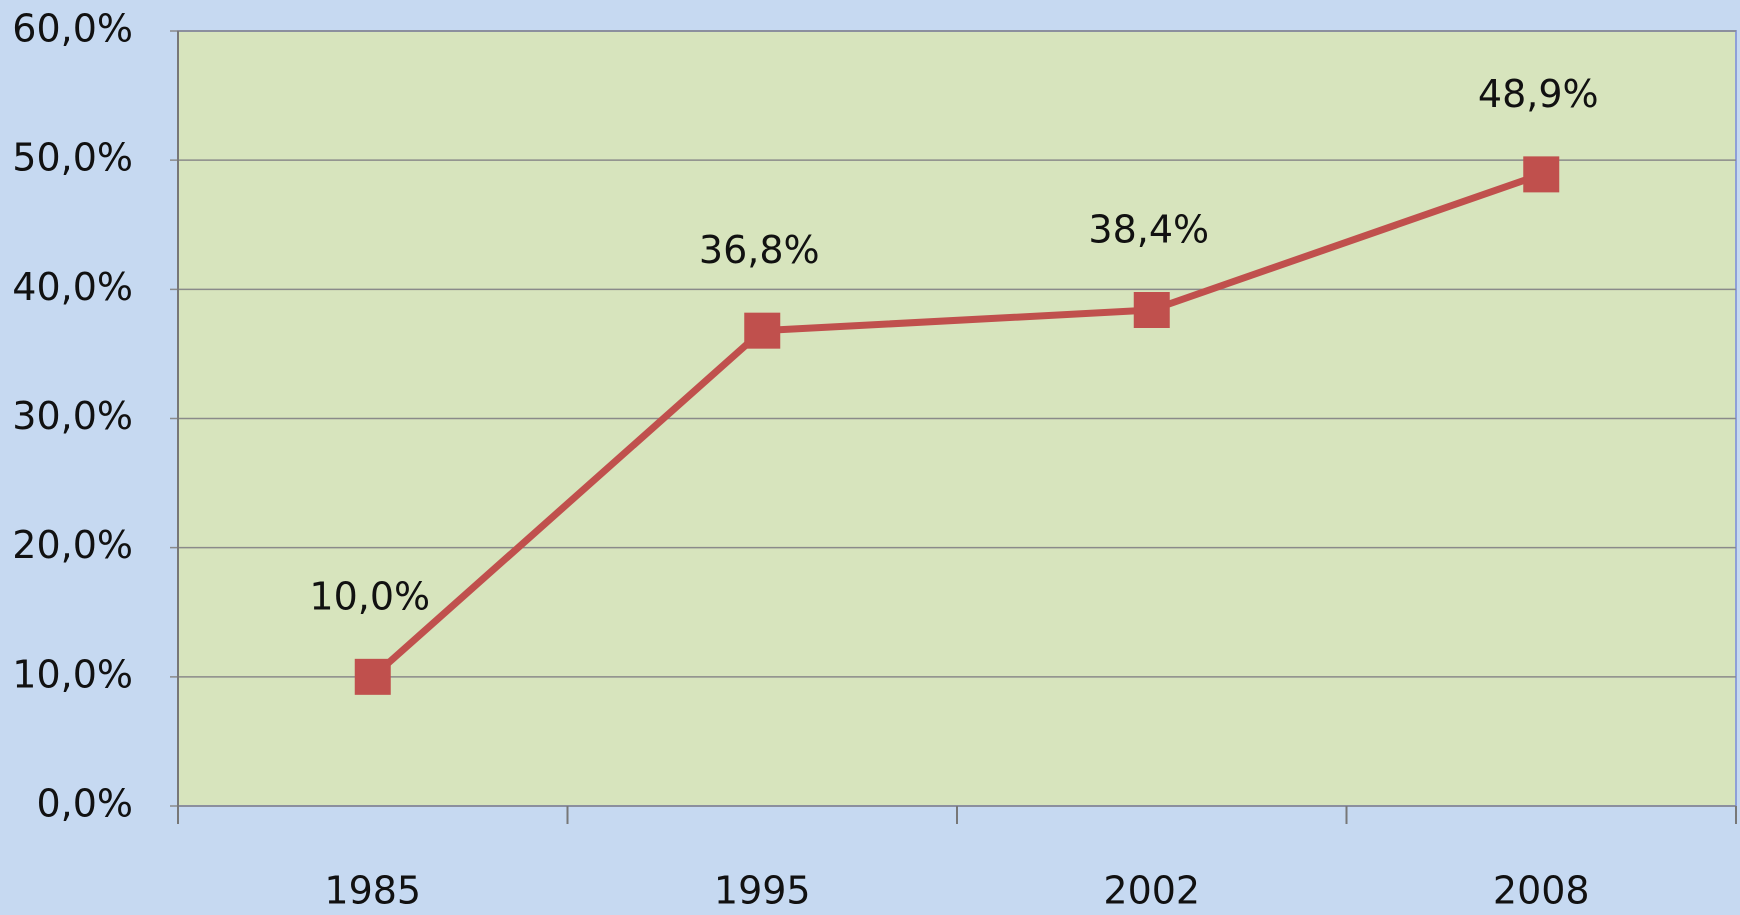  Describe the element at coordinates (369, 596) in the screenshot. I see `data-label: 10,0%` at that location.